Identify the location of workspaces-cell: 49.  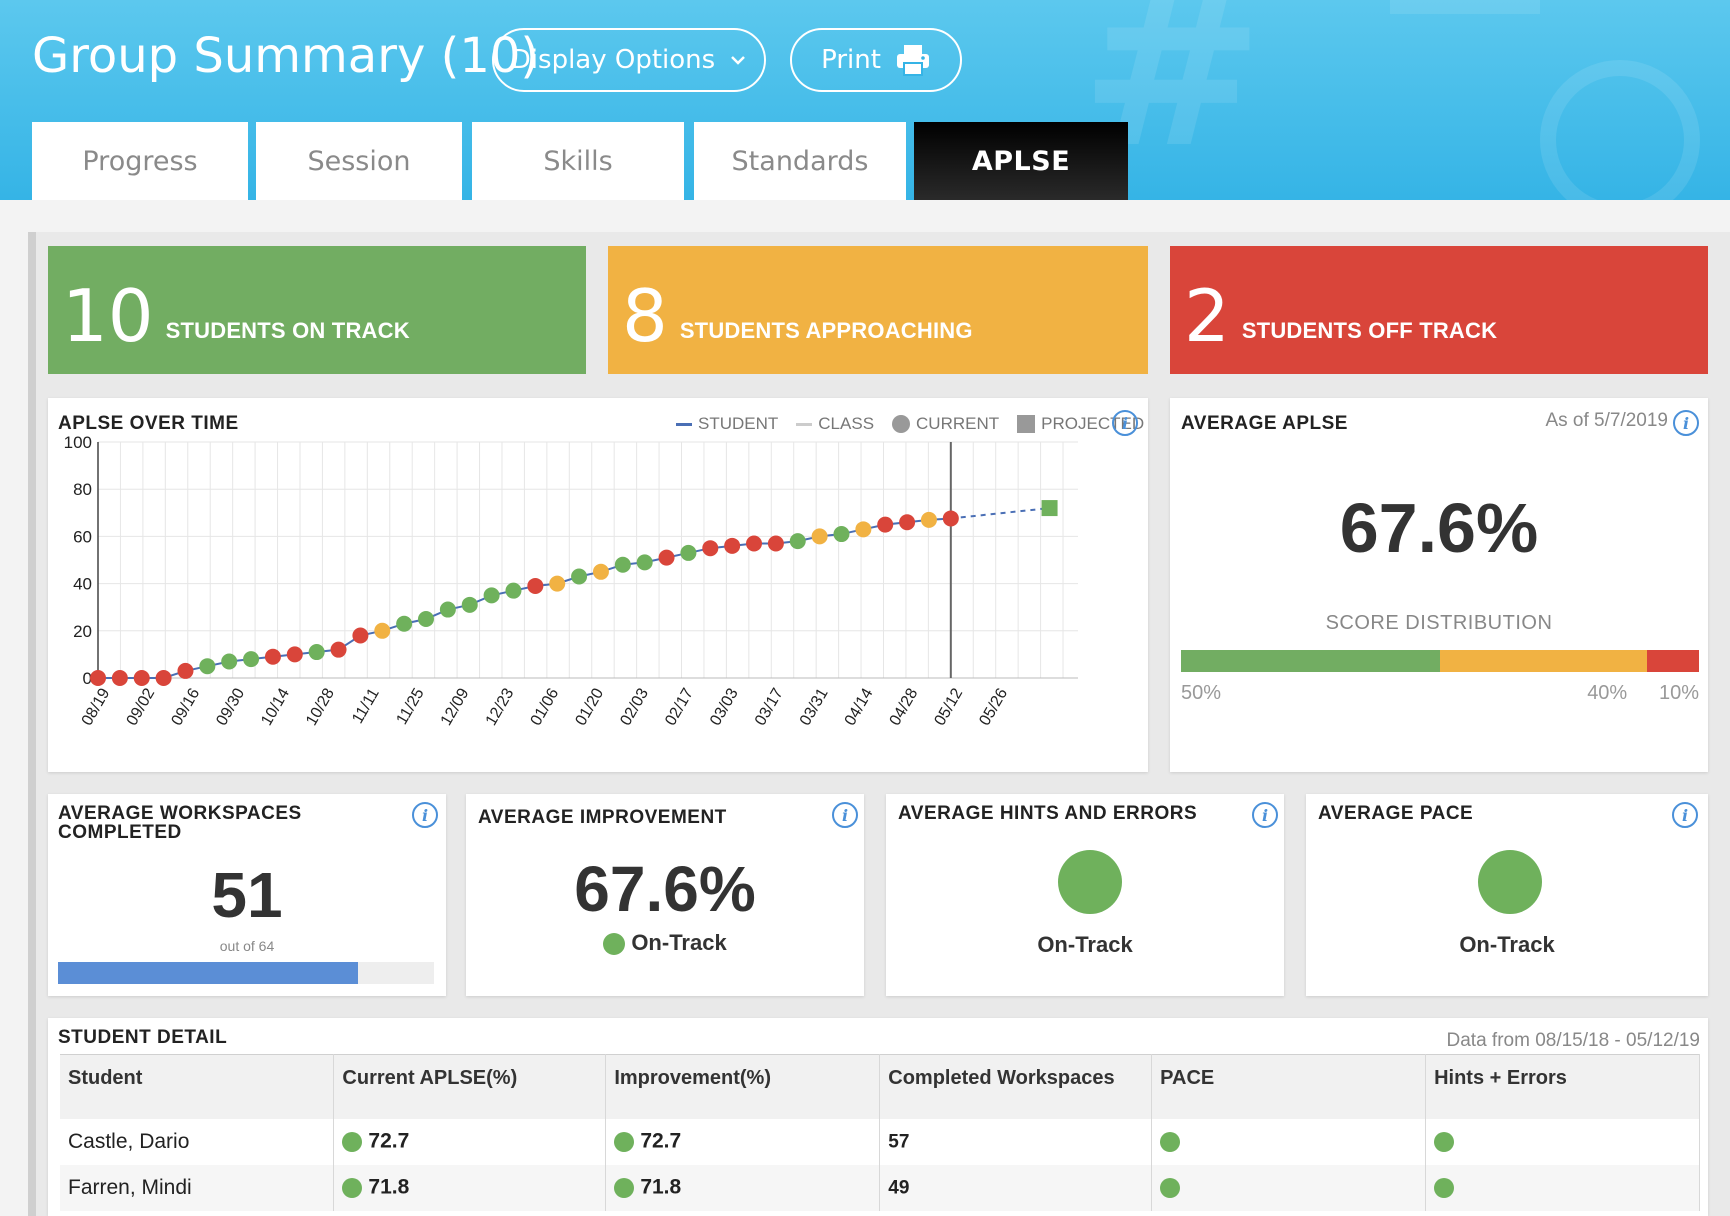
(1016, 1187).